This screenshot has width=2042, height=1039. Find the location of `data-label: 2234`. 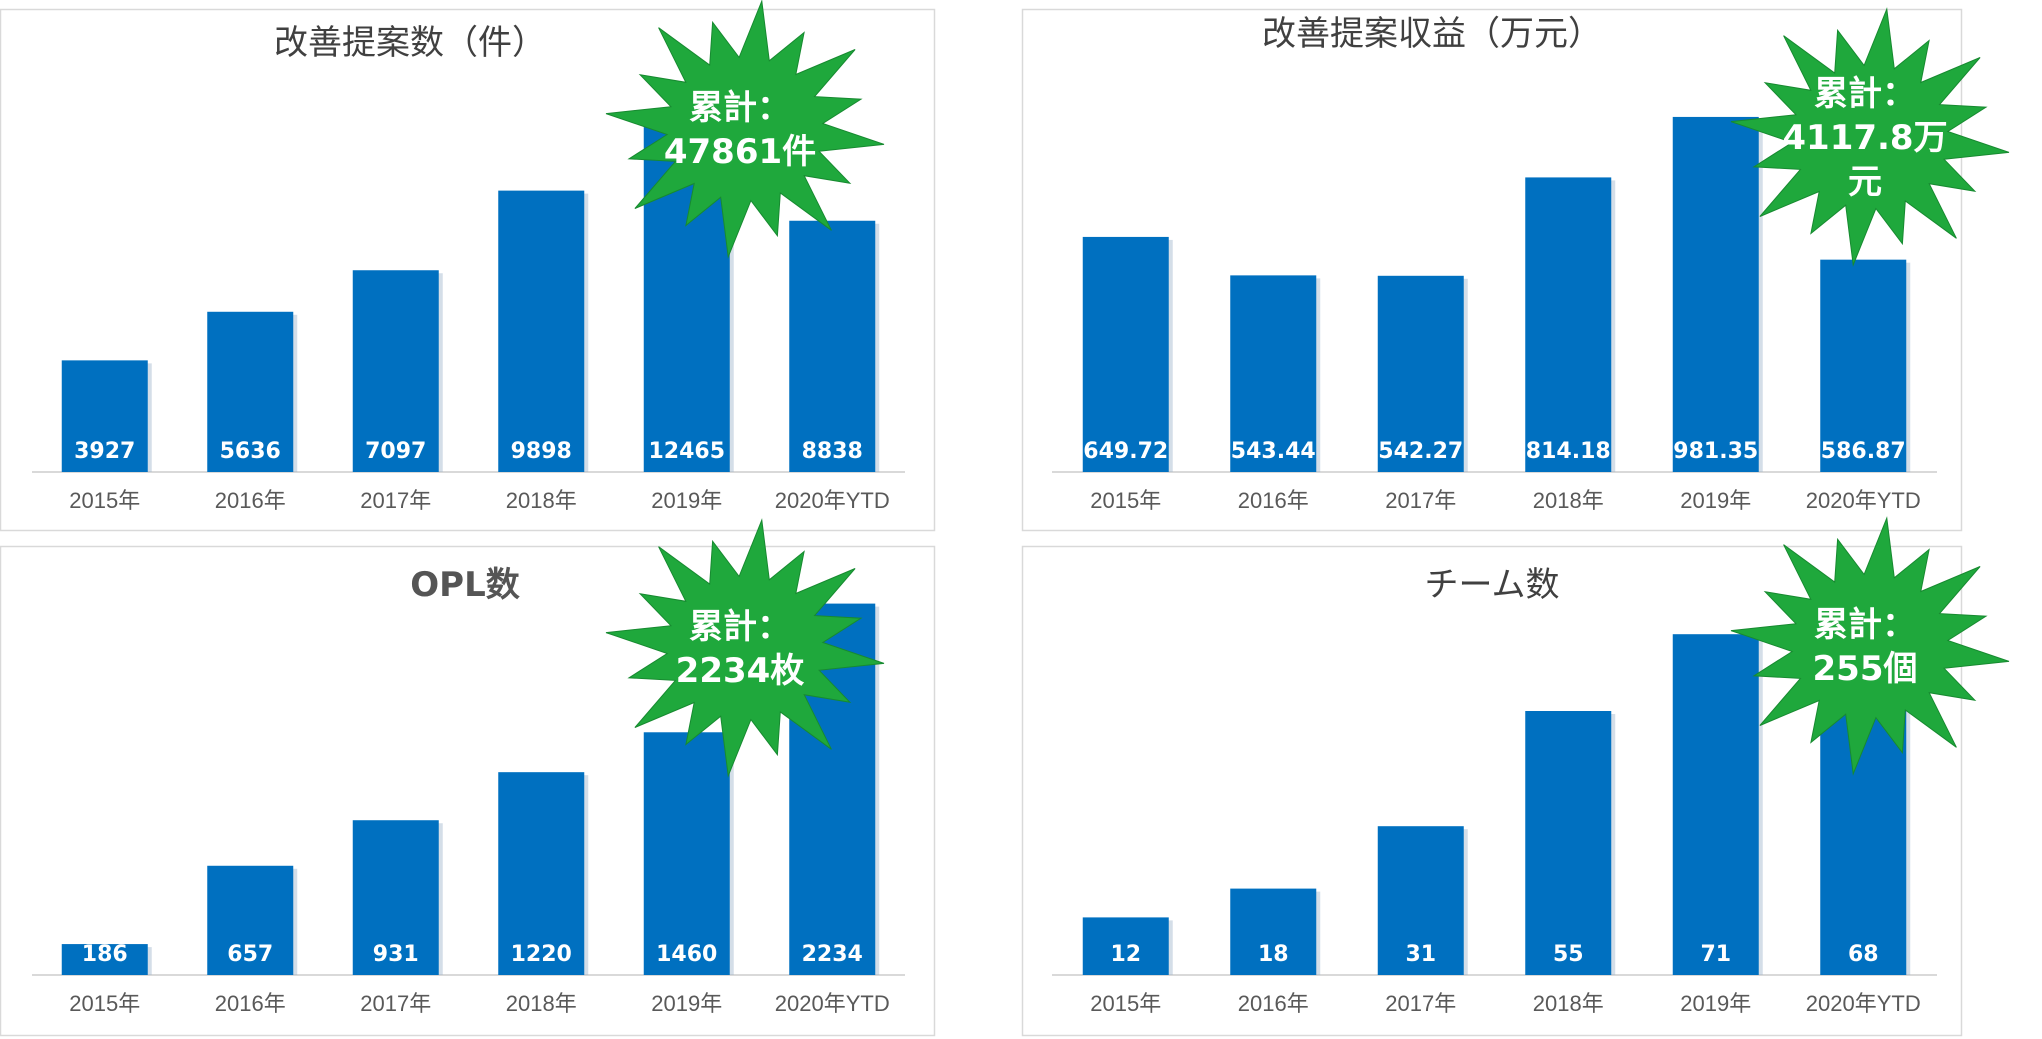

data-label: 2234 is located at coordinates (832, 954).